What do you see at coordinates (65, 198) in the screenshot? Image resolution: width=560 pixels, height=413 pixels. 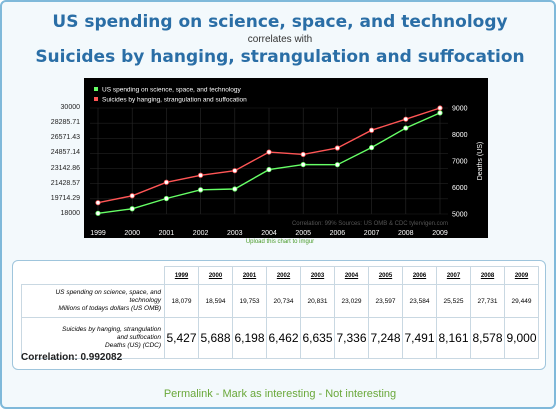 I see `y-left-tick-label: 19714.29` at bounding box center [65, 198].